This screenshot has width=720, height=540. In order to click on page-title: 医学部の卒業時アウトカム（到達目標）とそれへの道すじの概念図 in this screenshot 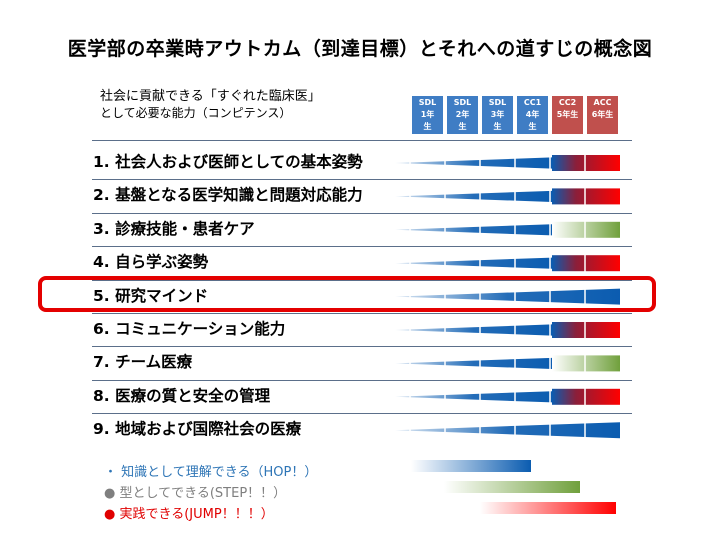, I will do `click(360, 49)`.